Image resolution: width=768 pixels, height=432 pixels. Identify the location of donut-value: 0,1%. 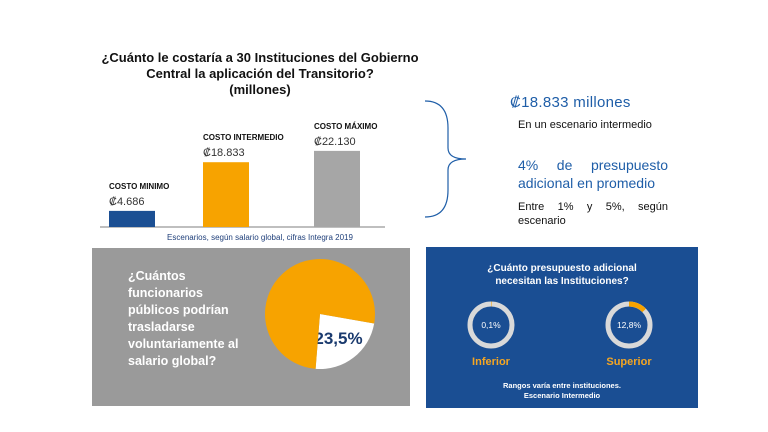
(491, 325).